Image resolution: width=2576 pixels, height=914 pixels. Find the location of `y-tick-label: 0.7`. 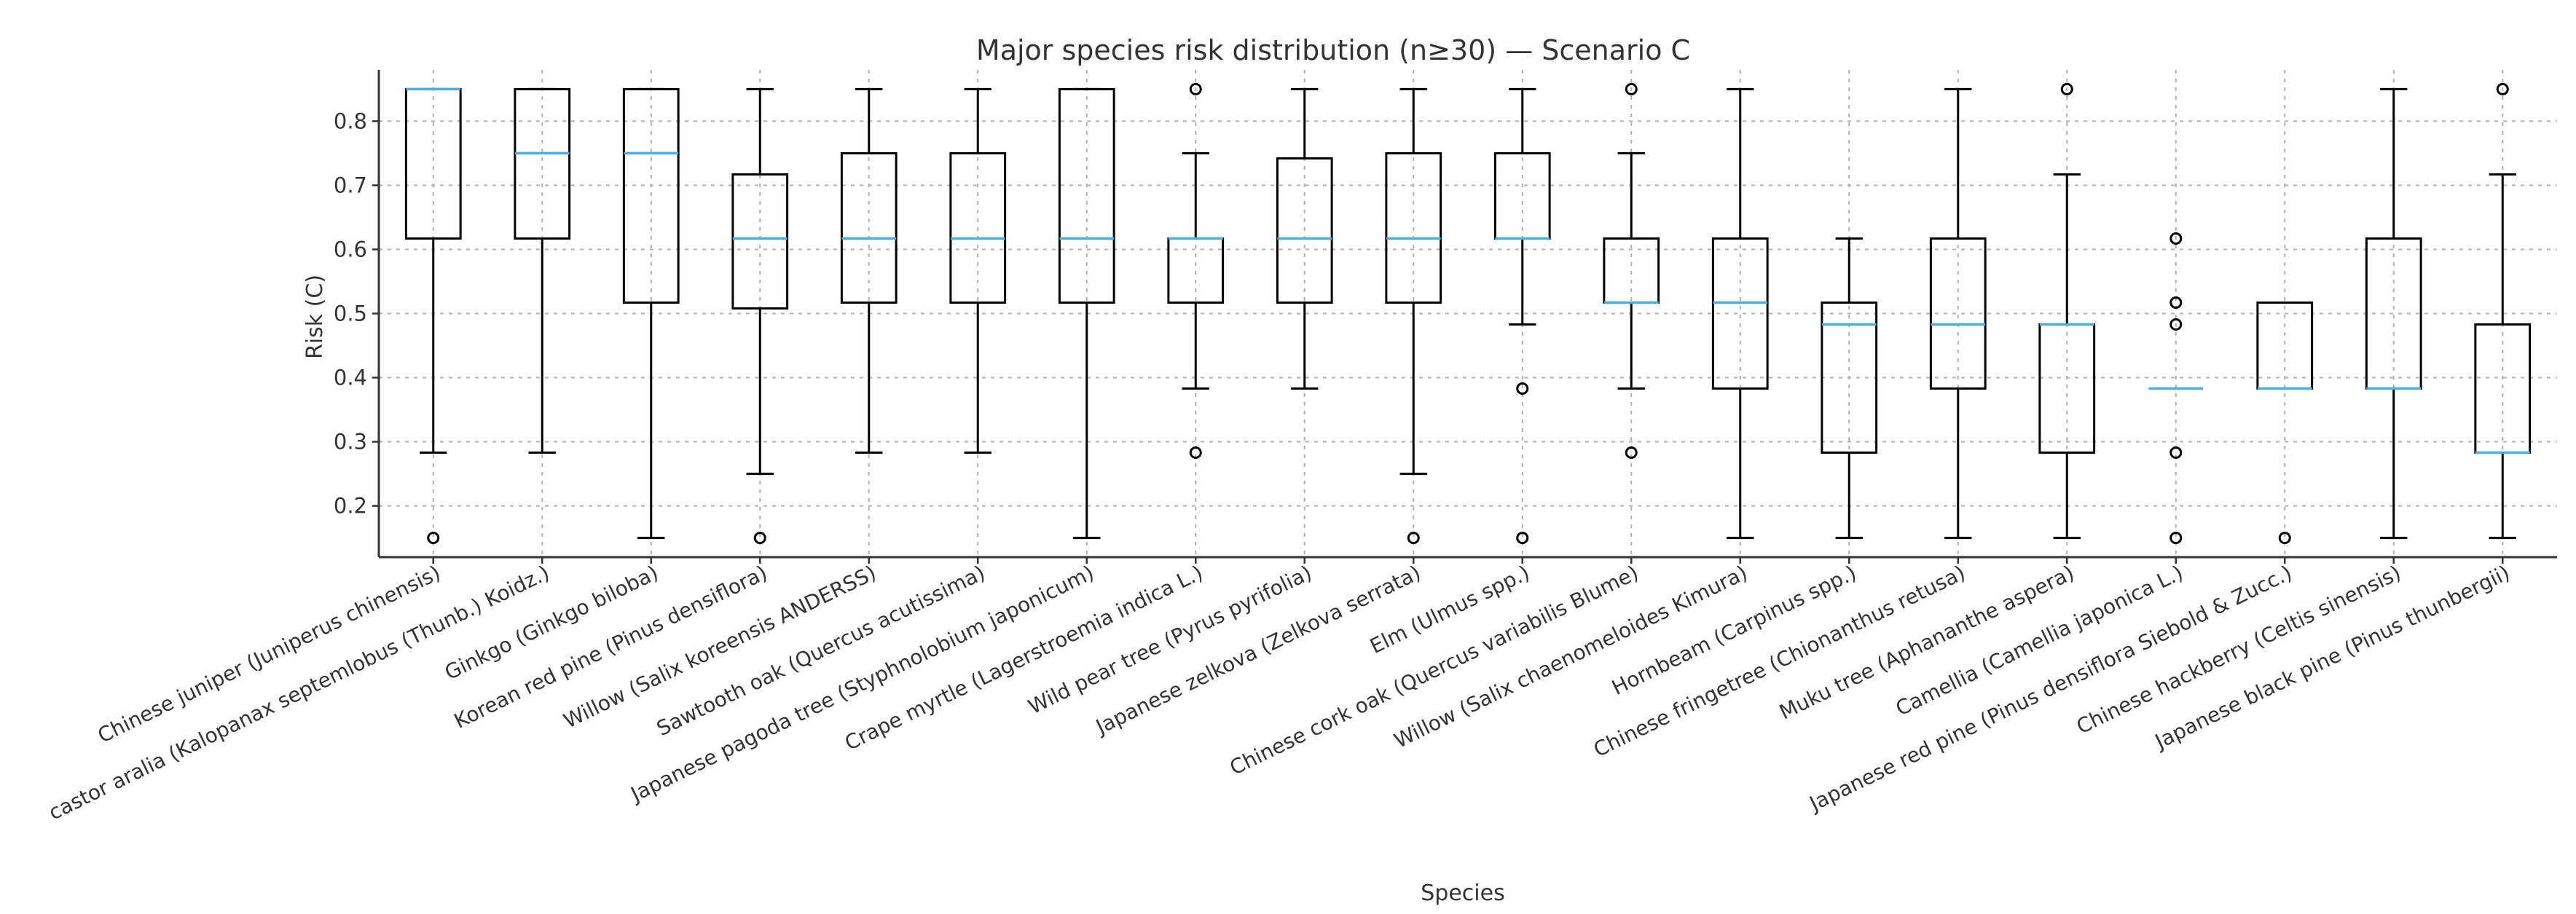

y-tick-label: 0.7 is located at coordinates (350, 185).